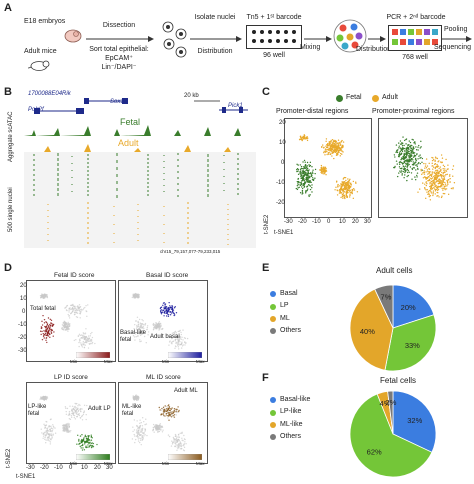 This screenshot has height=484, width=474. I want to click on pie-f-legend-item: LP-like, so click(290, 412).